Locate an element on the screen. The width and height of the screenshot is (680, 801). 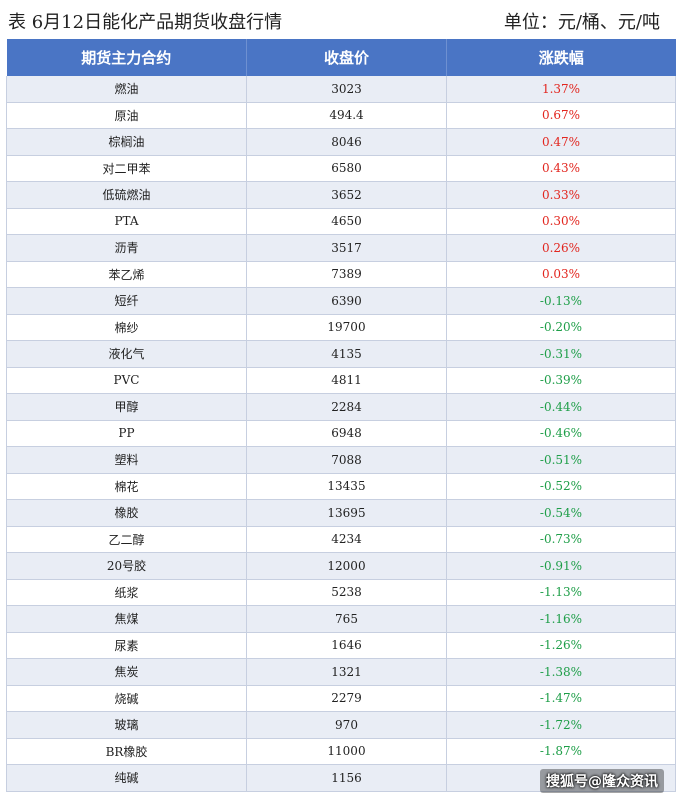
table-row: 塑料 7088 -0.51% is located at coordinates (341, 460).